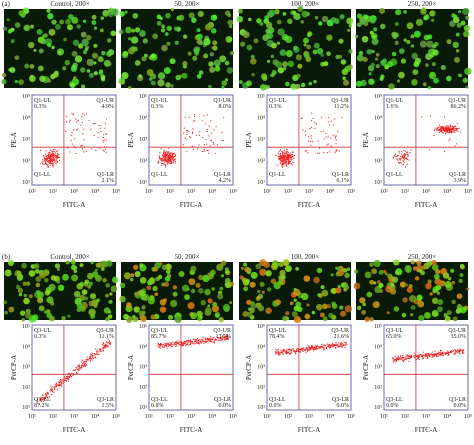 The image size is (474, 445). Describe the element at coordinates (278, 331) in the screenshot. I see `quadrant-name: Q3-UL` at that location.